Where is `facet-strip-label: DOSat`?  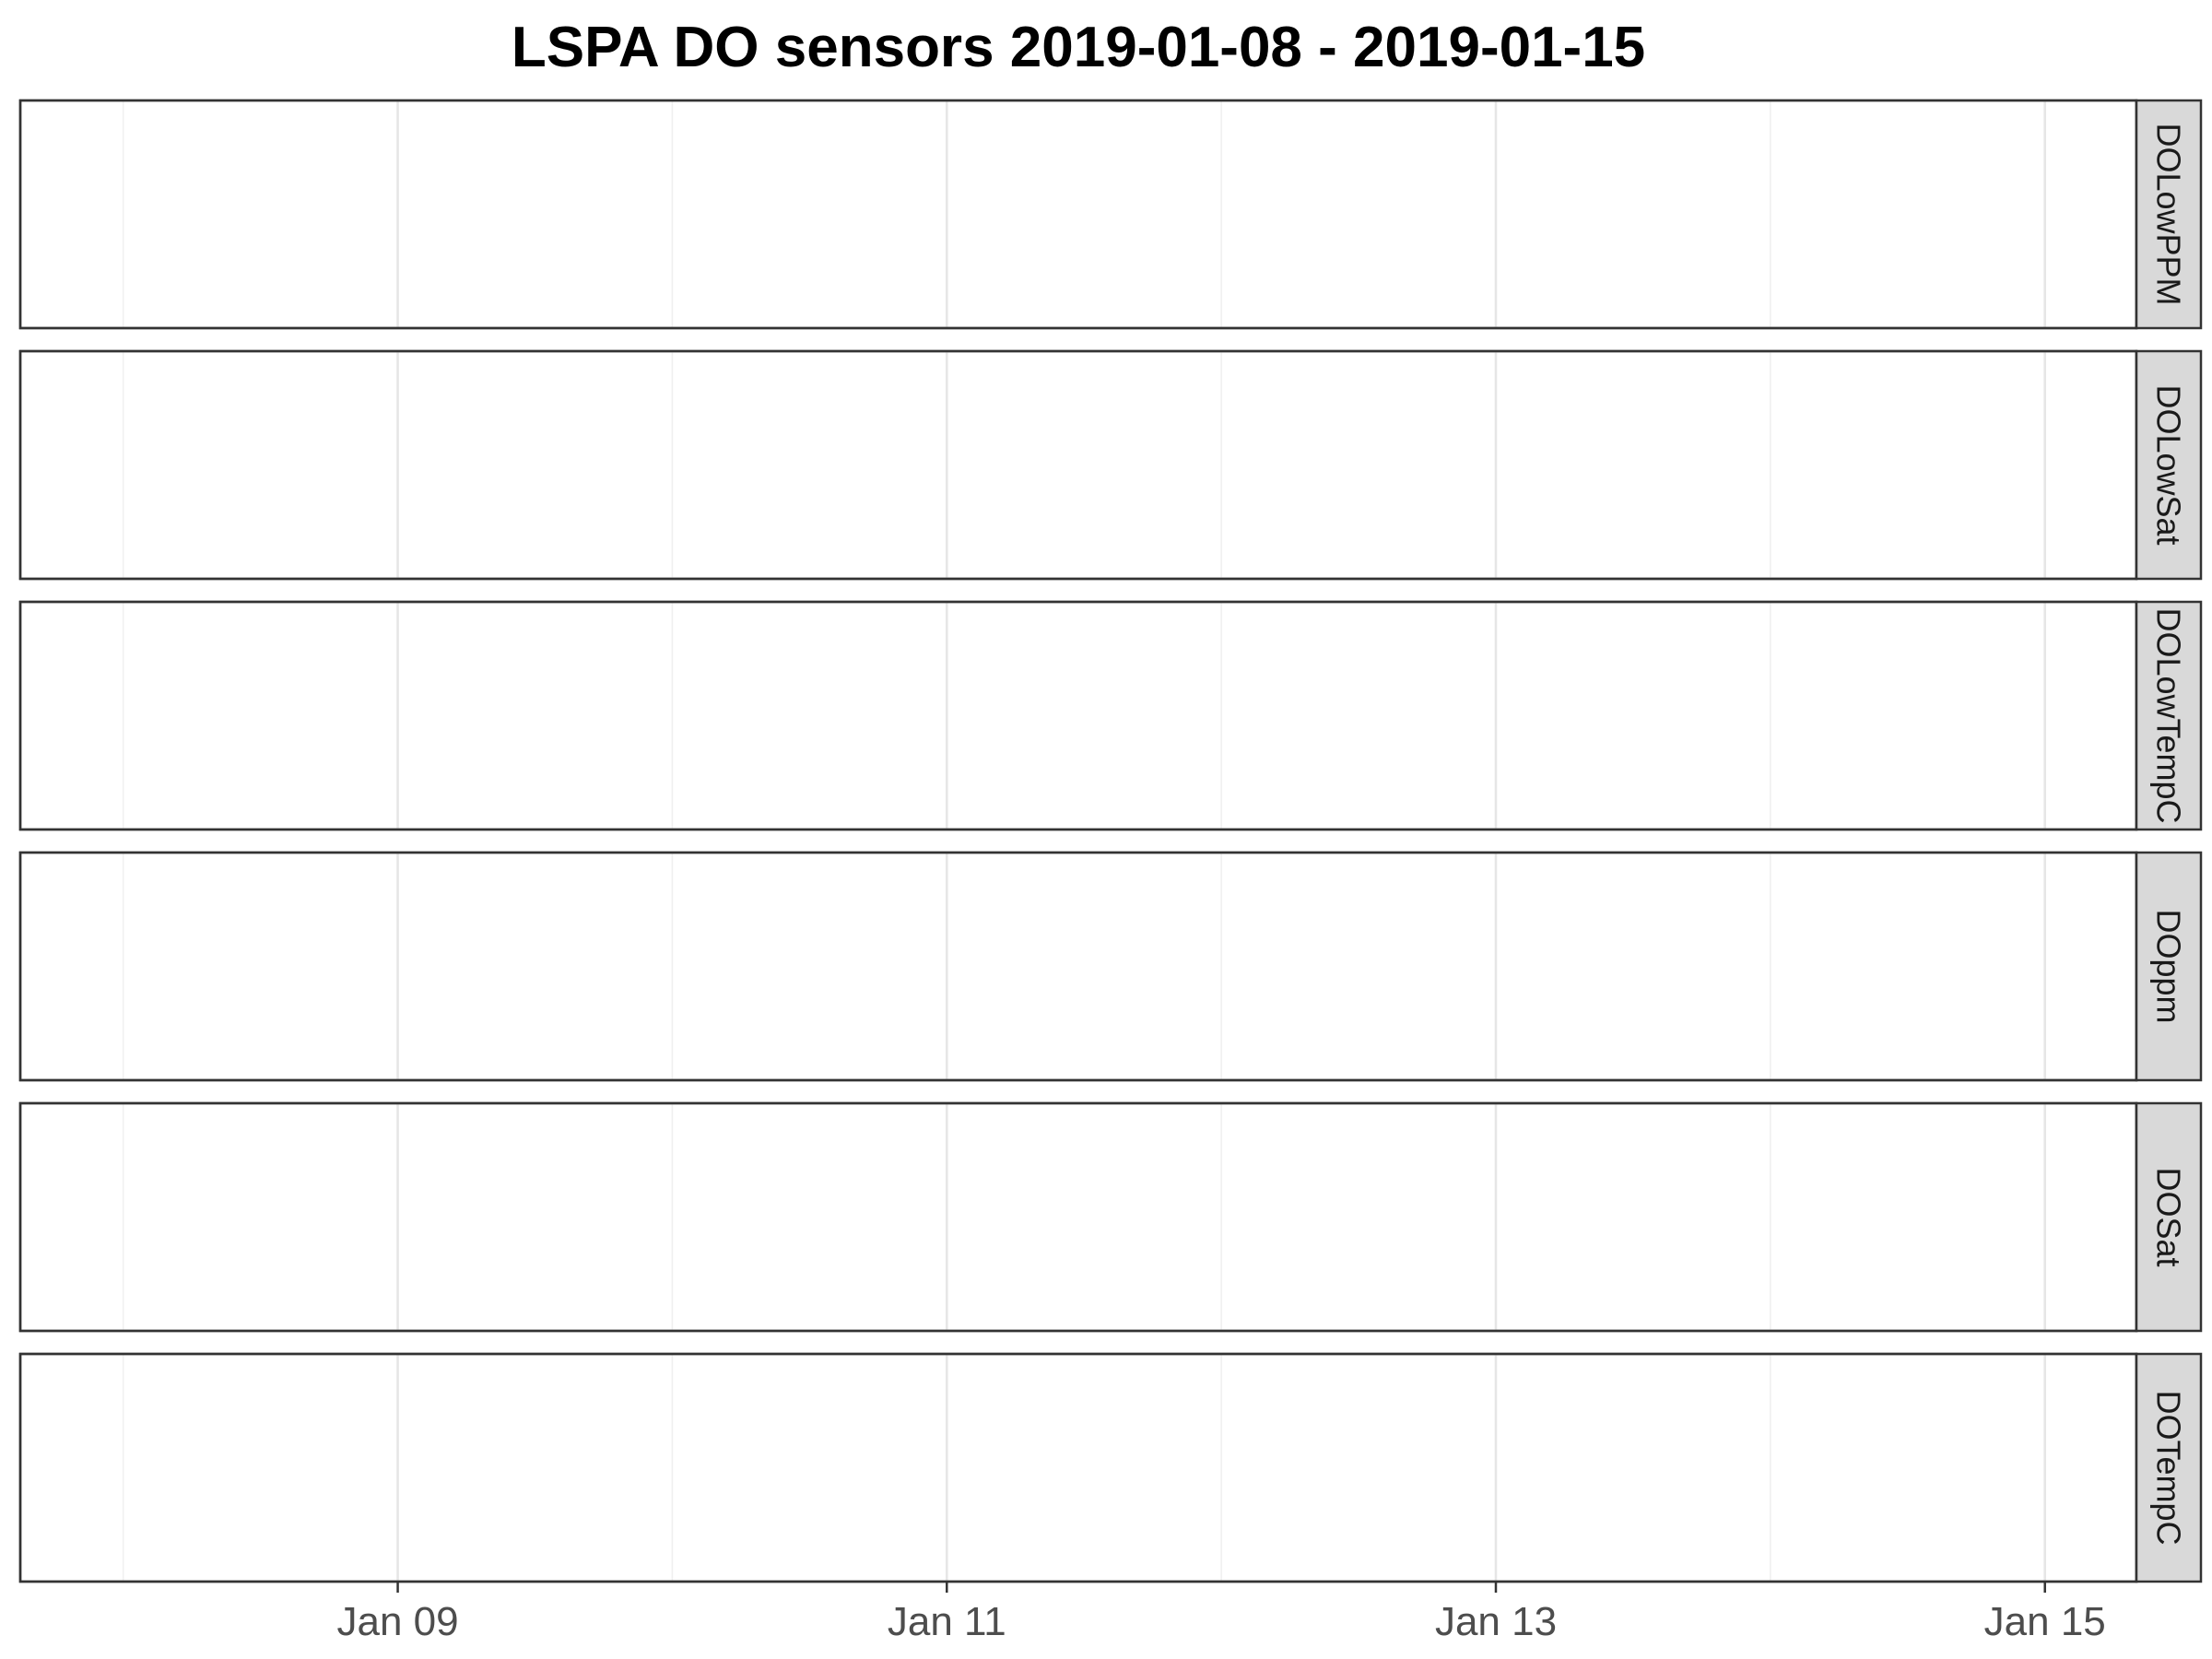 facet-strip-label: DOSat is located at coordinates (2169, 1216).